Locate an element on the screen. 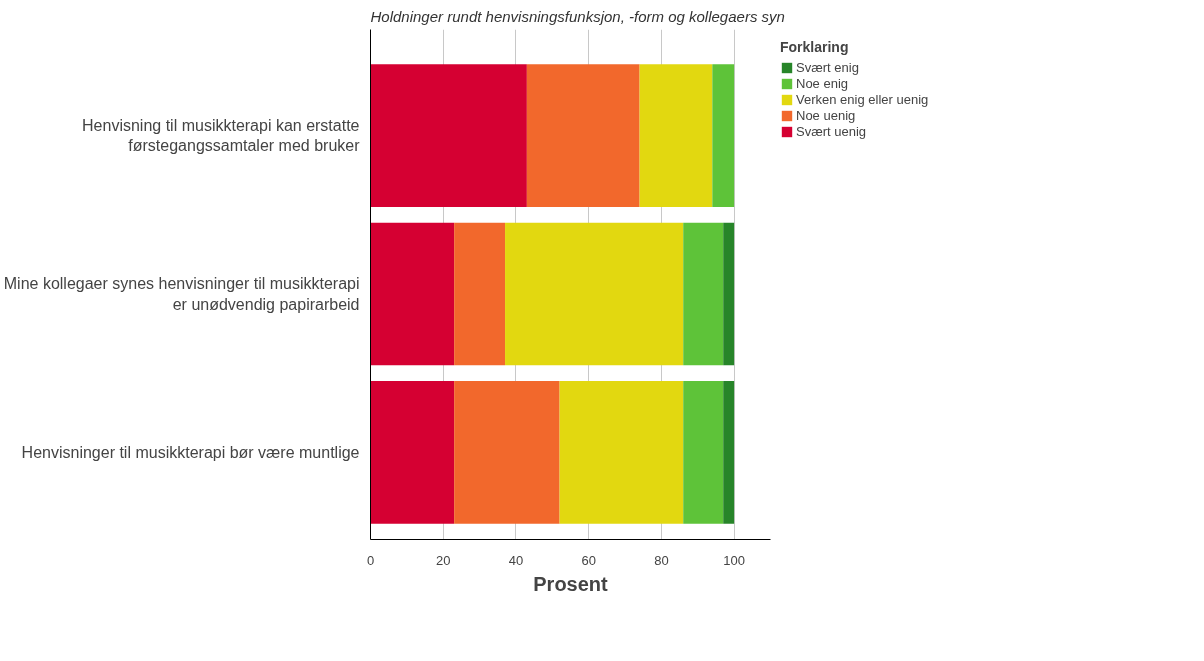 The width and height of the screenshot is (1204, 661). y-tick-label: Henvisninger til musikkterapi bør være muntlige is located at coordinates (190, 452).